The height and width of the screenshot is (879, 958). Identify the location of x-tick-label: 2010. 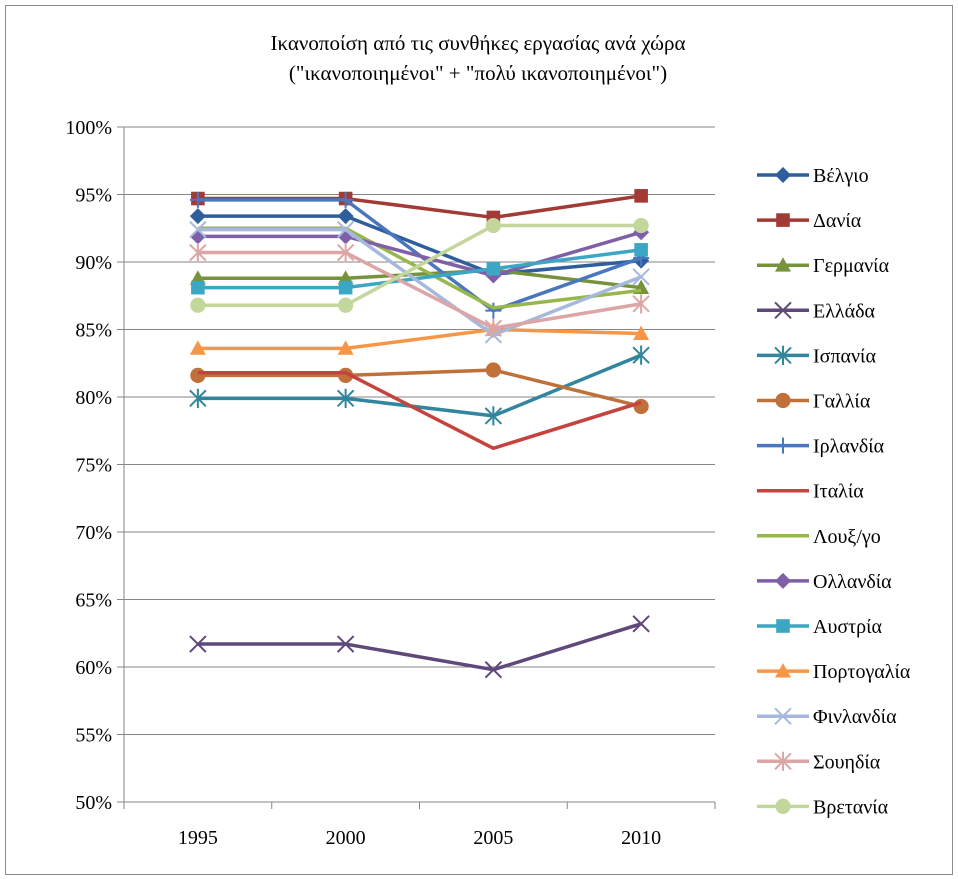
(641, 838).